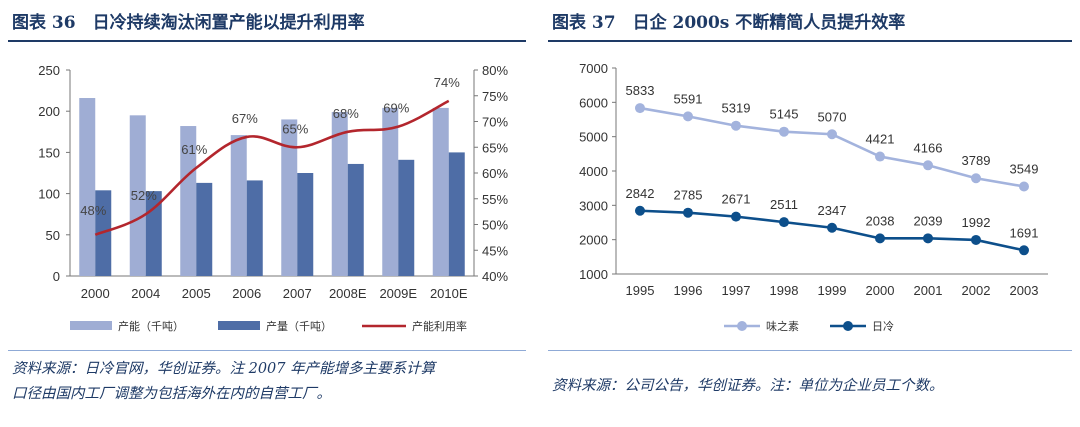  Describe the element at coordinates (784, 290) in the screenshot. I see `x-tick-label: 1998` at that location.